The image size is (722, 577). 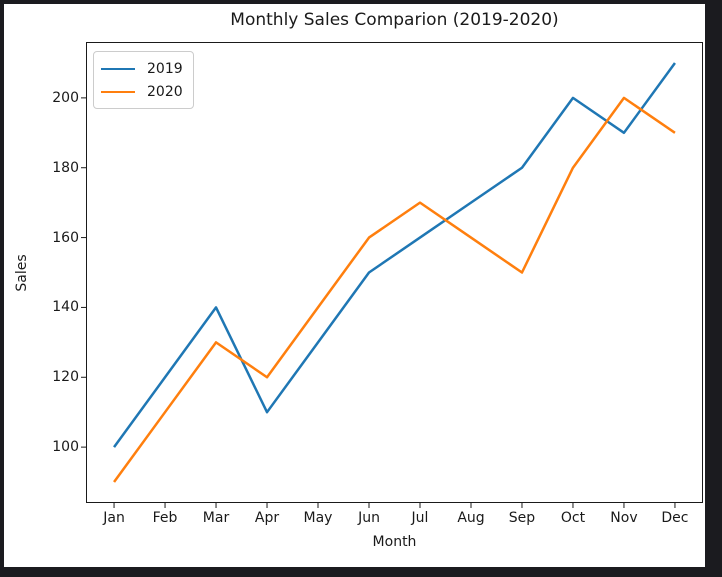 I want to click on legend-entry-2020: 2020, so click(x=142, y=91).